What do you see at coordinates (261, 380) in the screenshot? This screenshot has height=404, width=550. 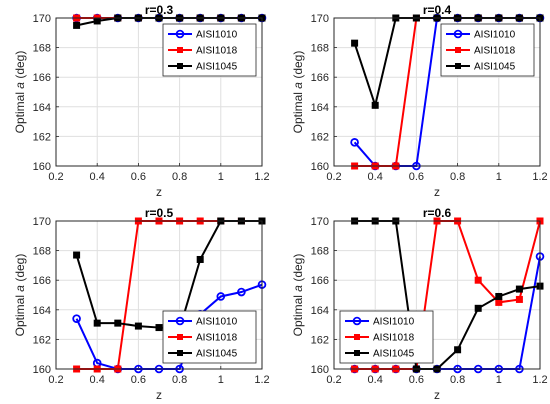 I see `x-tick-label: 1.2` at bounding box center [261, 380].